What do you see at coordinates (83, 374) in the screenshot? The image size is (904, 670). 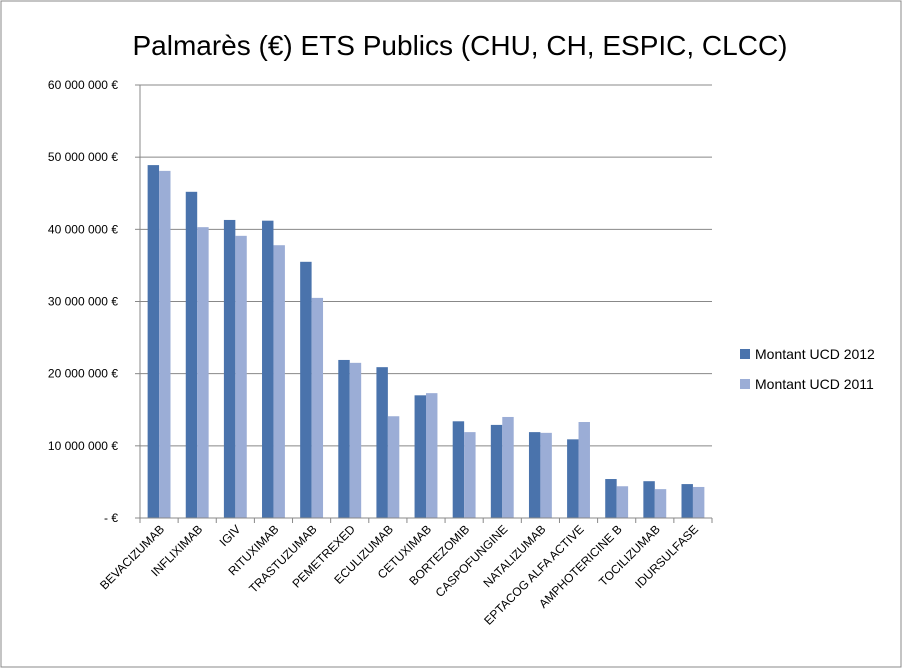 I see `y-tick-label: 20 000 000 €` at bounding box center [83, 374].